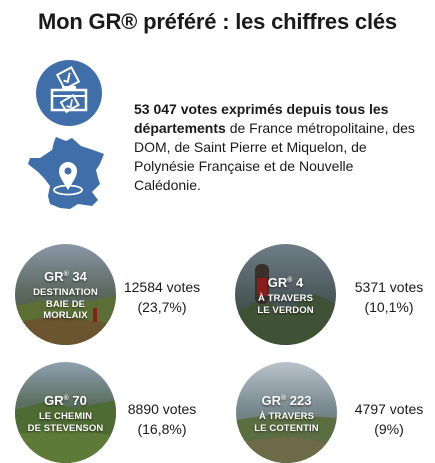 The width and height of the screenshot is (435, 463). I want to click on route-card-gr223: GR® 223 À TRAVERS LE COTENTIN, so click(286, 412).